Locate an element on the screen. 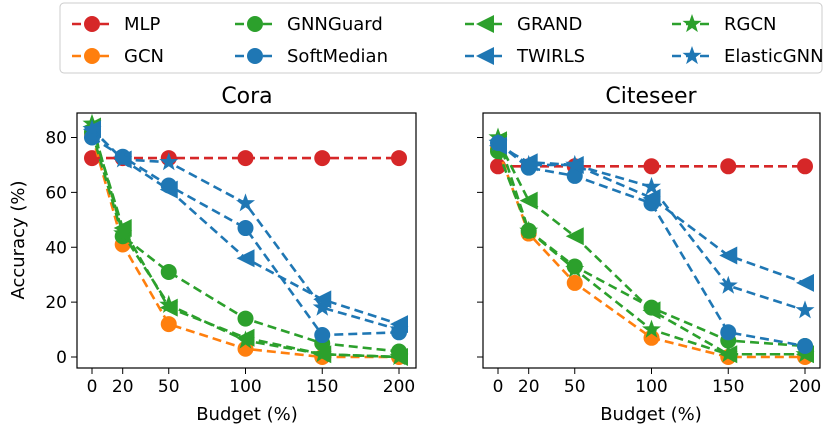 The height and width of the screenshot is (435, 831). legend-label: GRAND is located at coordinates (549, 24).